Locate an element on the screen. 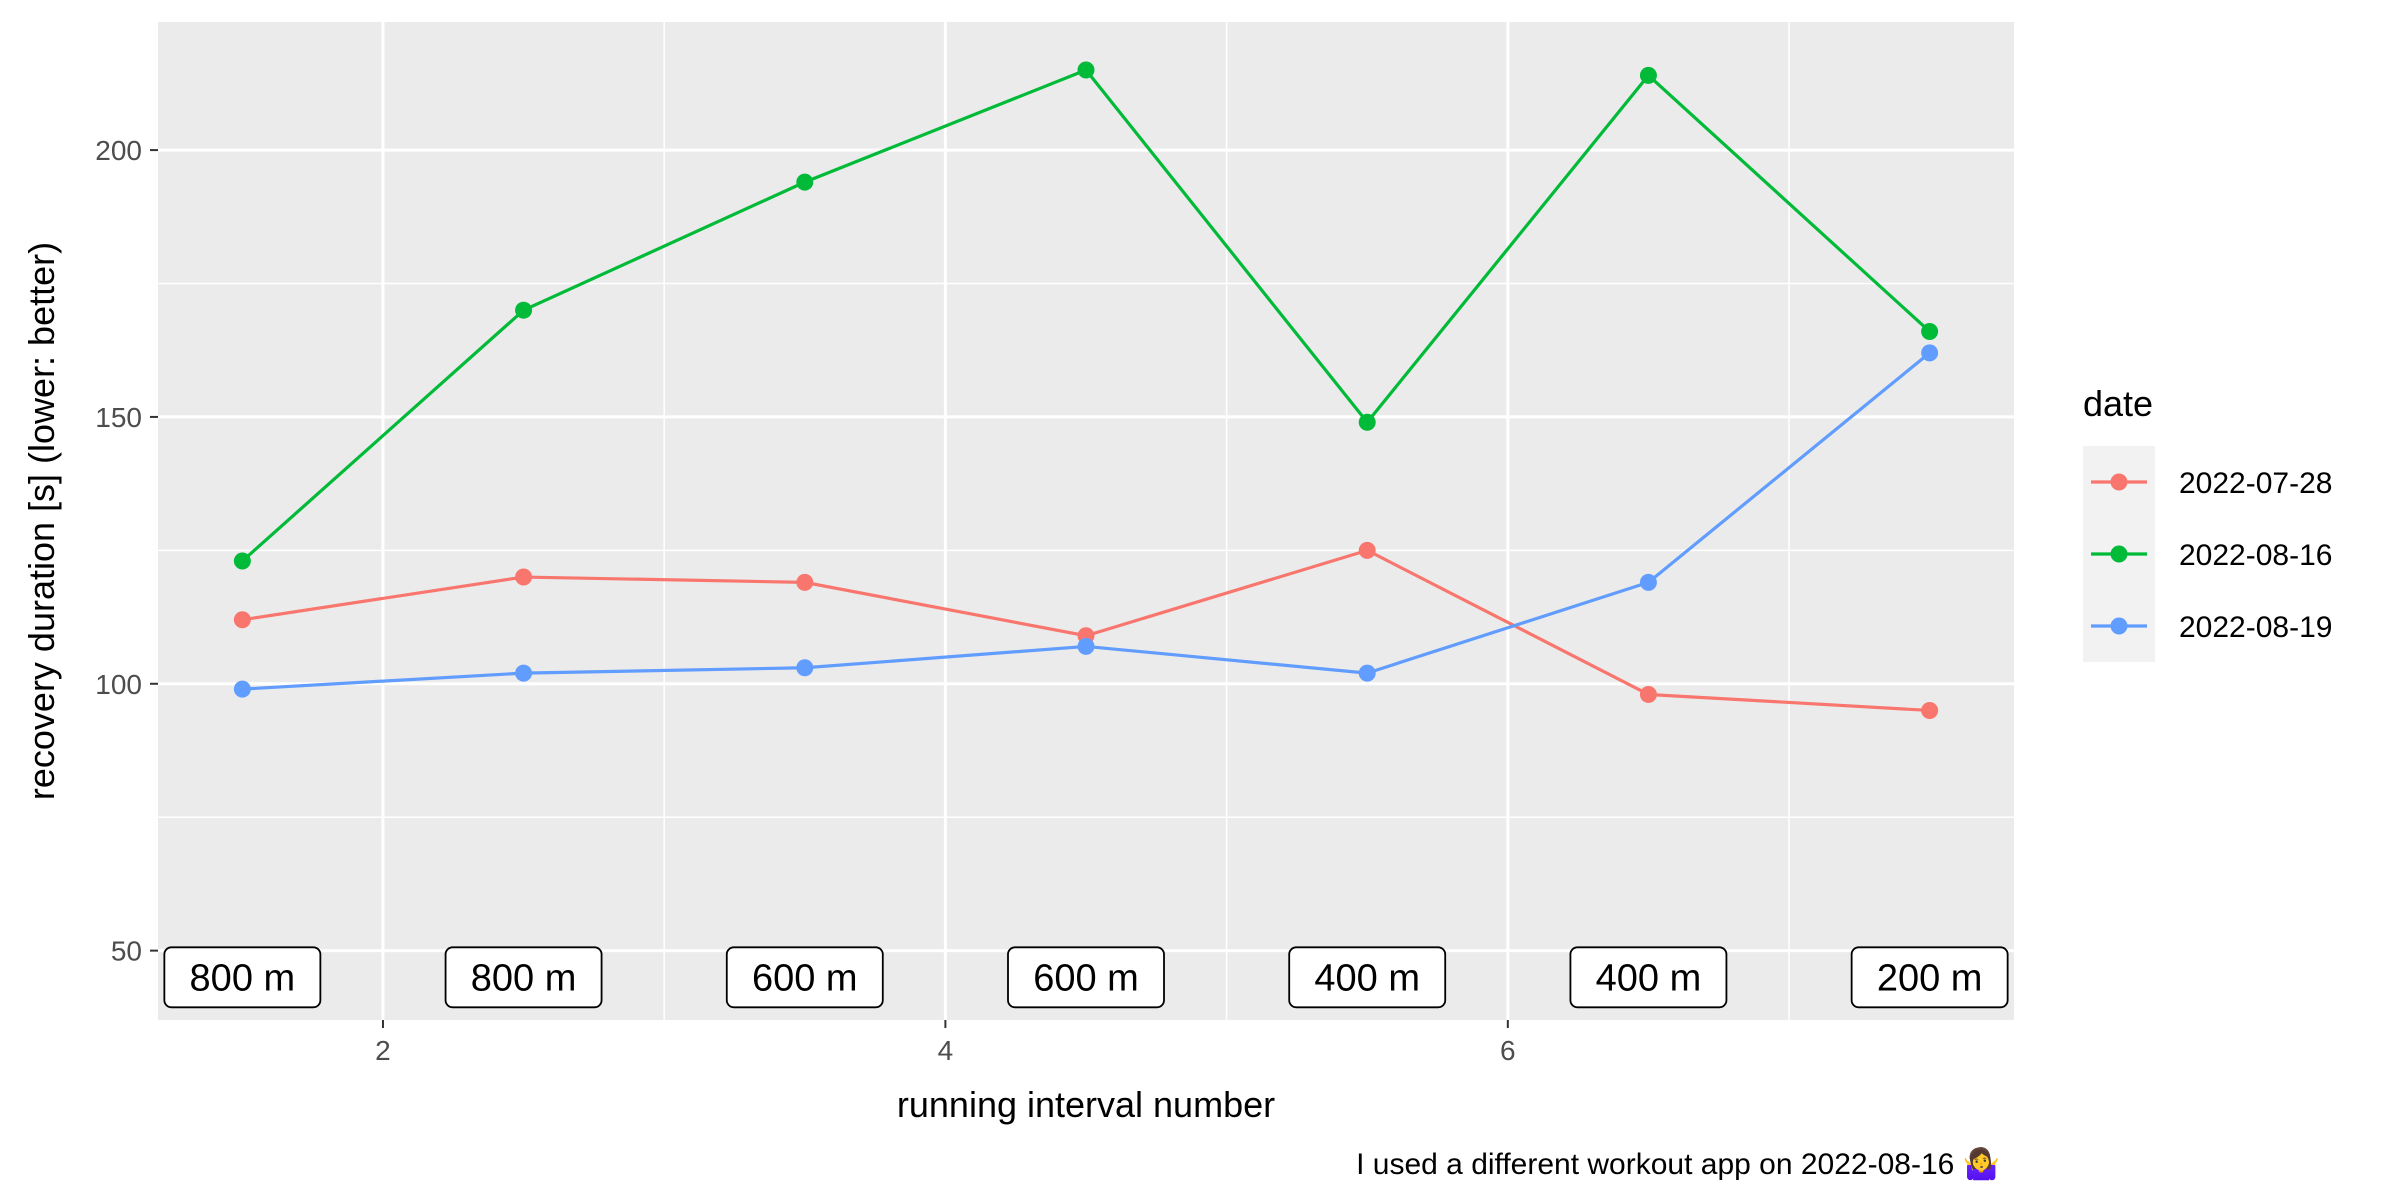 The image size is (2400, 1200). legend-label: 2022-08-16 is located at coordinates (2255, 555).